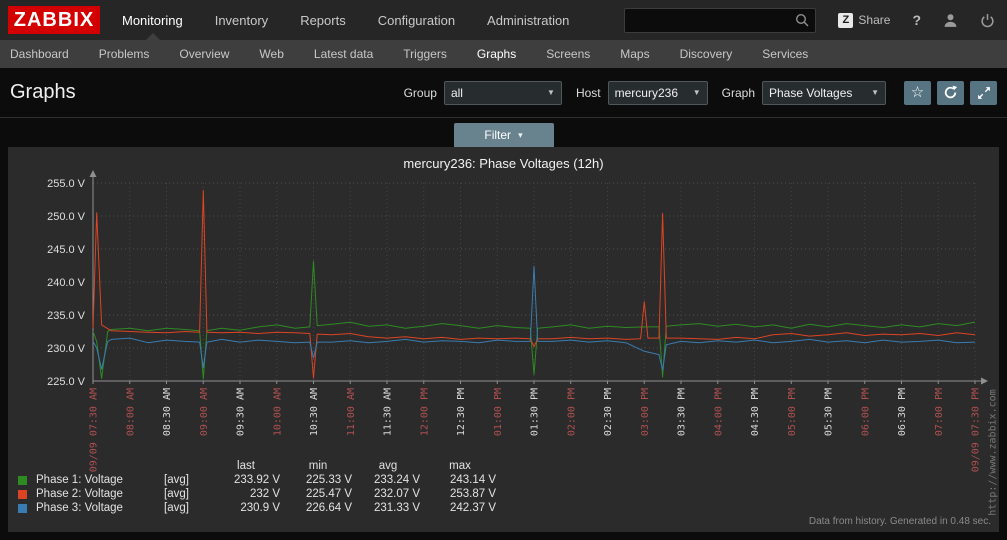  I want to click on favourites-button: ☆, so click(917, 92).